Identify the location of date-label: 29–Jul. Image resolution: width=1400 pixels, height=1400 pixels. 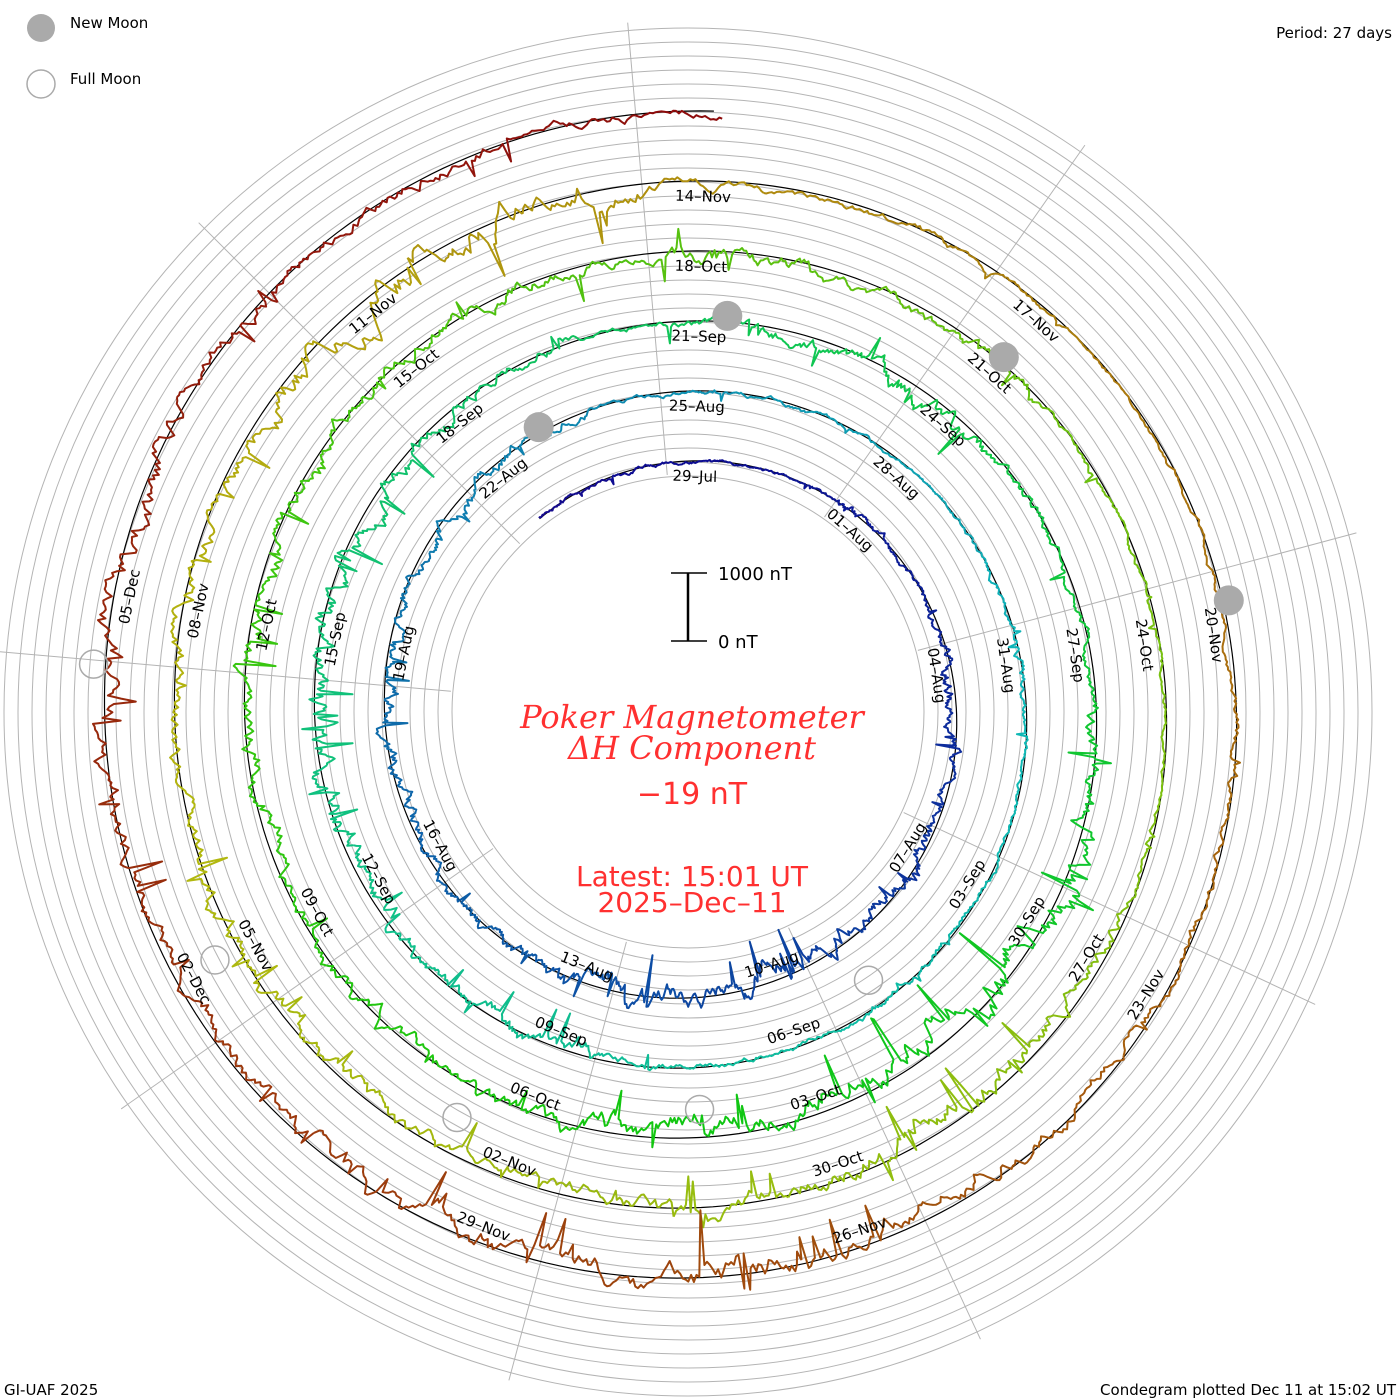
(694, 476).